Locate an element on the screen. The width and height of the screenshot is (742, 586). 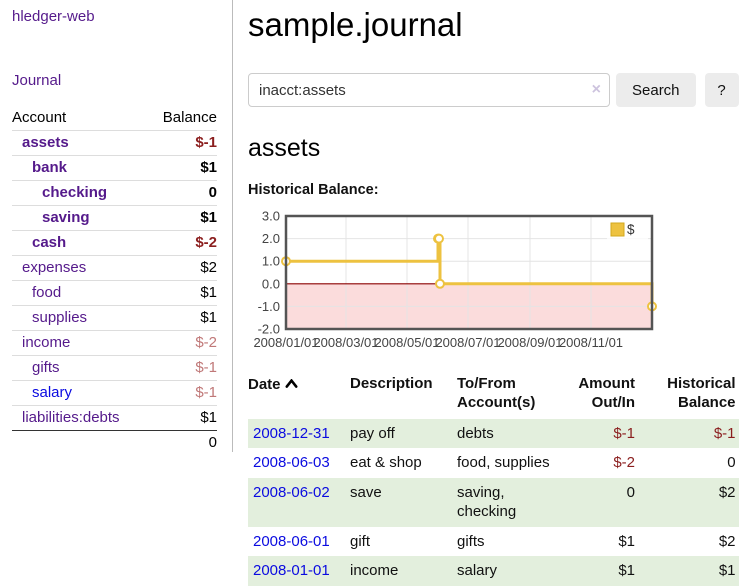
register-cell-date: 2008-06-03 is located at coordinates (299, 463).